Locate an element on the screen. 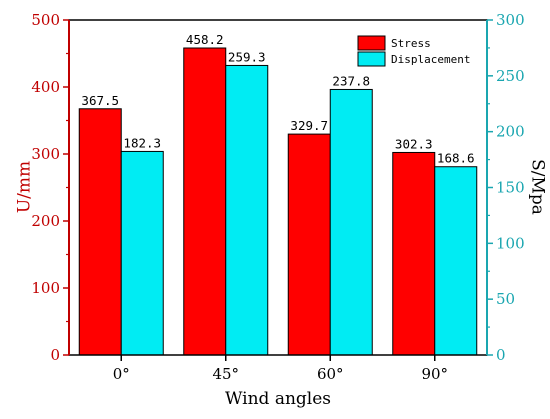 This screenshot has width=550, height=419. x-tick-label-2: 60° is located at coordinates (330, 374).